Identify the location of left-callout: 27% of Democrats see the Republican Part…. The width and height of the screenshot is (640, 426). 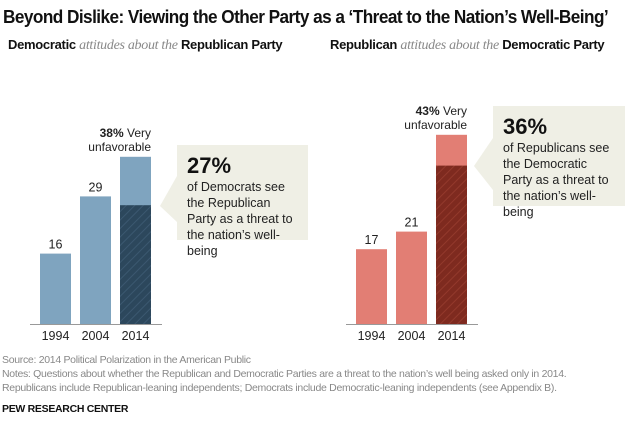
(242, 201).